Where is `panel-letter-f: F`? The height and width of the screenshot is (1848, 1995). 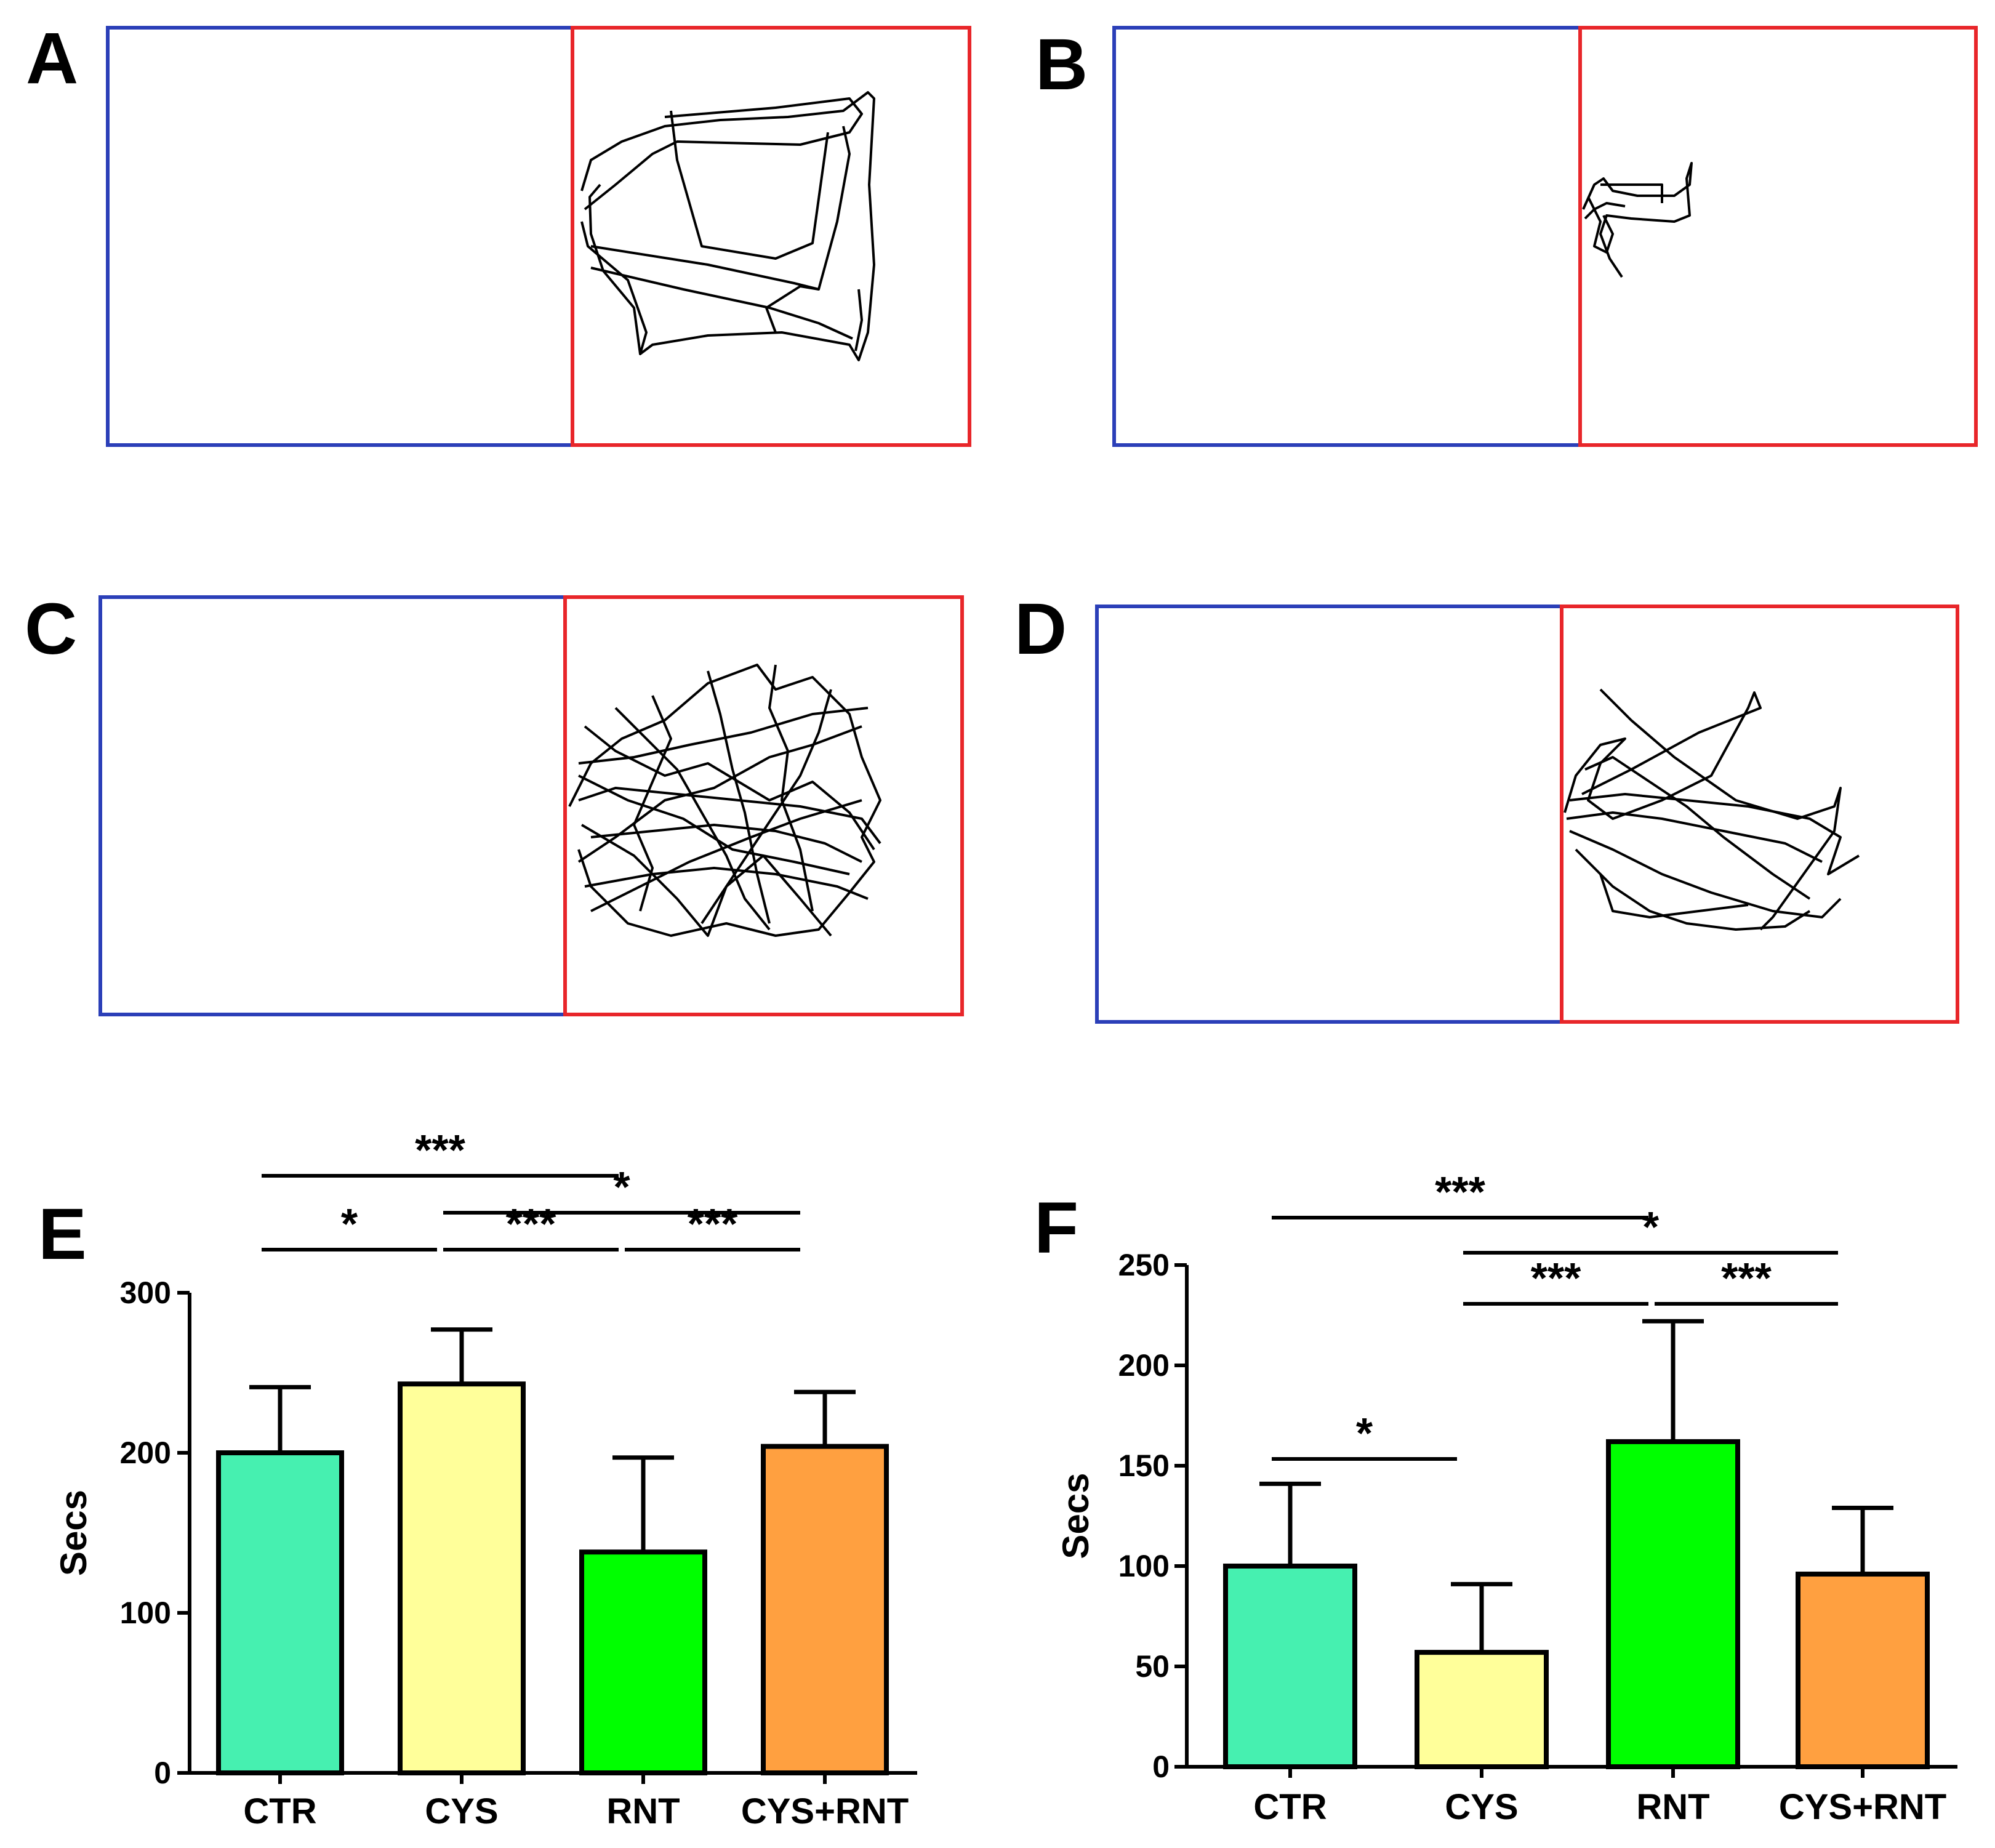 panel-letter-f: F is located at coordinates (1056, 1228).